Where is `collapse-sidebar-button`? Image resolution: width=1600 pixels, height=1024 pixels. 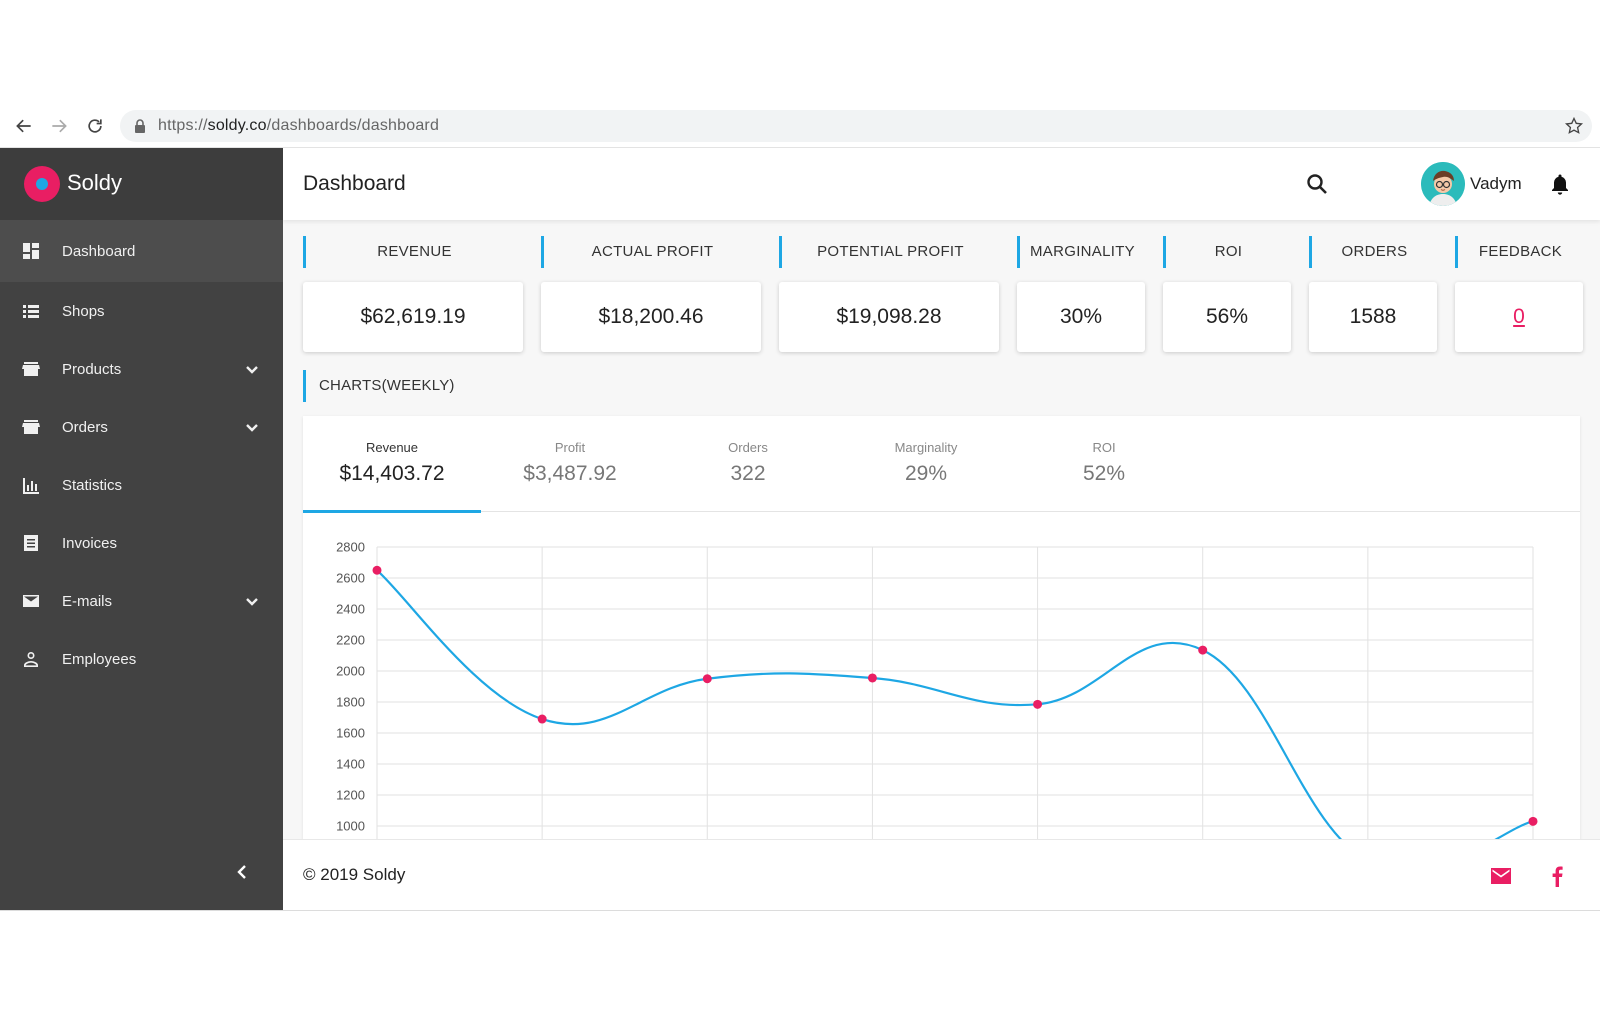 collapse-sidebar-button is located at coordinates (242, 872).